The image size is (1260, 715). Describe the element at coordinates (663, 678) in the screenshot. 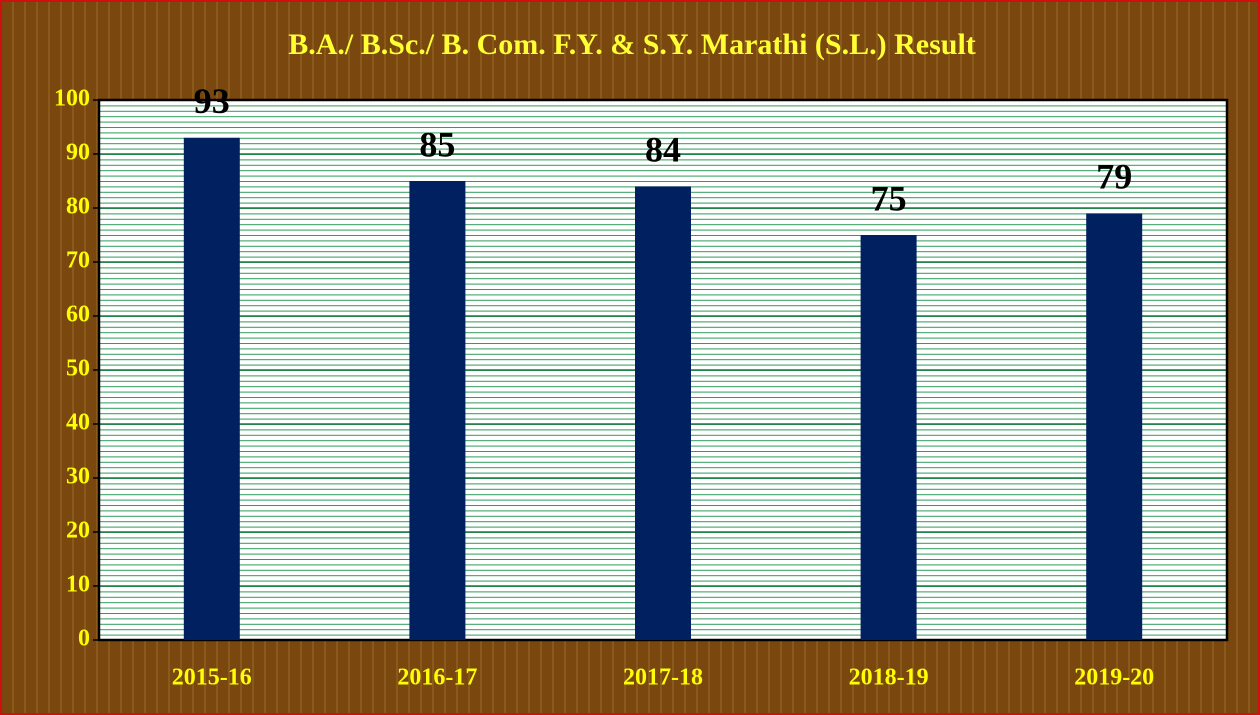

I see `x-tick-label: 2017-18` at that location.